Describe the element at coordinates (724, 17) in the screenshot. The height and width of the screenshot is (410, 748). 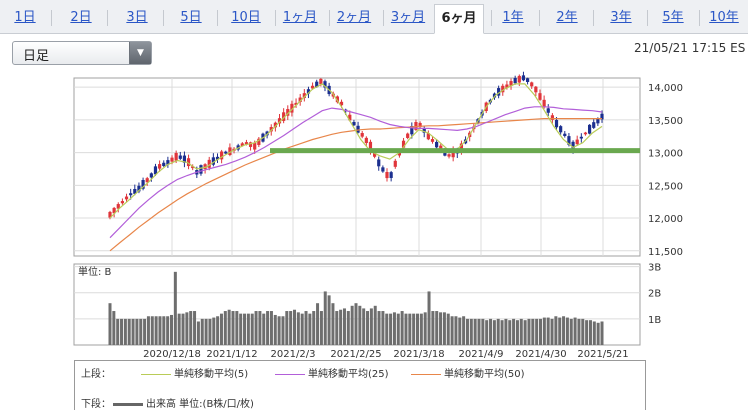
I see `tab-10年: 10年` at that location.